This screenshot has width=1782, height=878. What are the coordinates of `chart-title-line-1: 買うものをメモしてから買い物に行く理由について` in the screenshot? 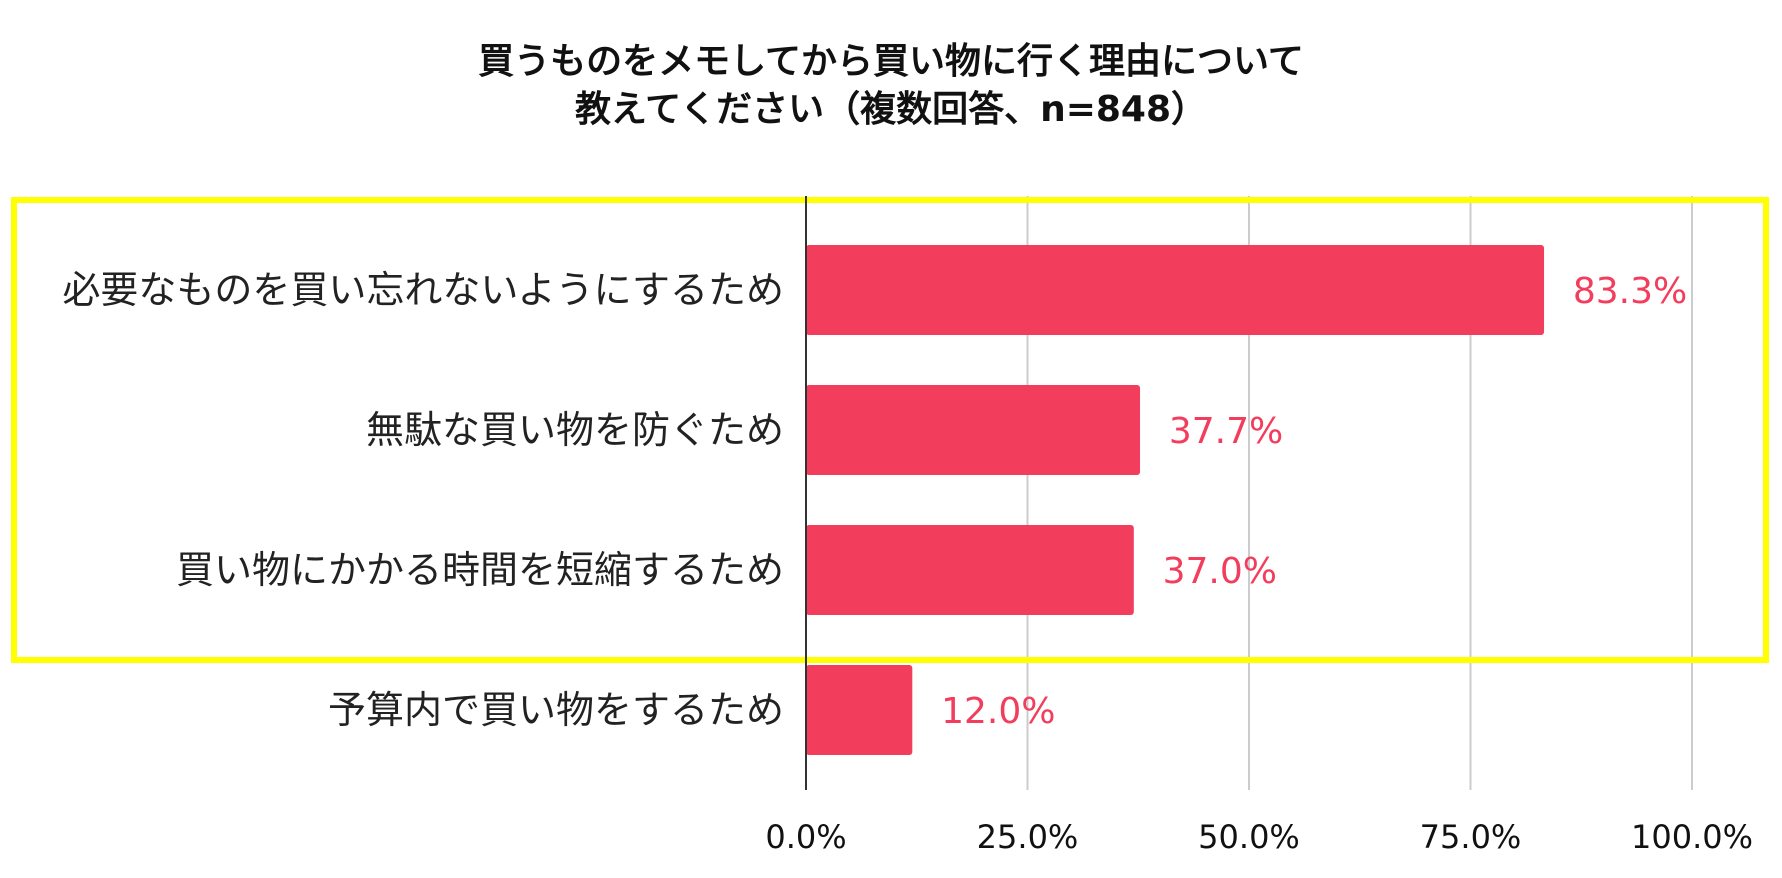 It's located at (891, 61).